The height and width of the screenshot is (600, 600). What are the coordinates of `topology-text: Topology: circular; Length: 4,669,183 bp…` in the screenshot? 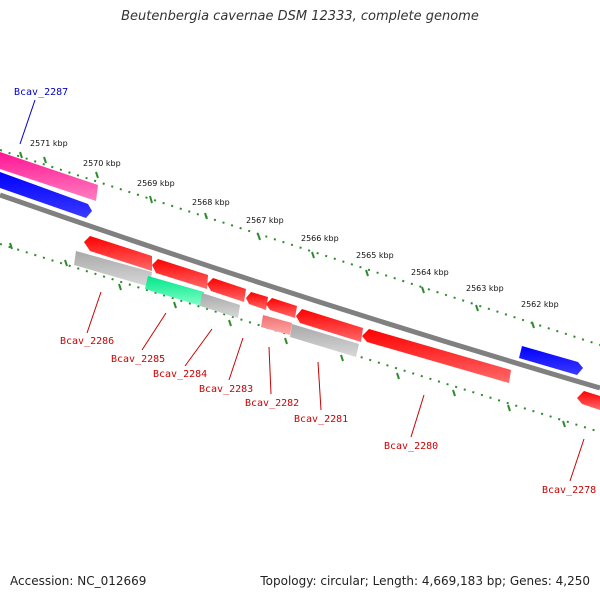 It's located at (425, 581).